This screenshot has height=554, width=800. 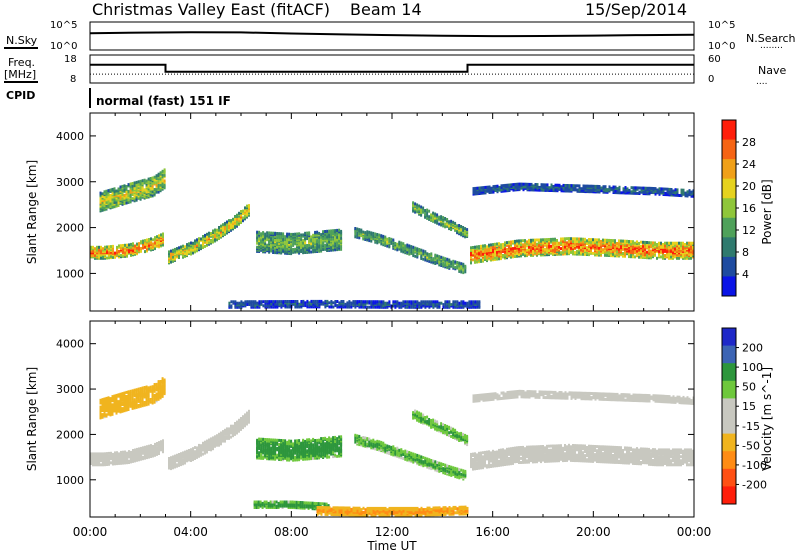 I want to click on colorbar-swatch, so click(x=729, y=130).